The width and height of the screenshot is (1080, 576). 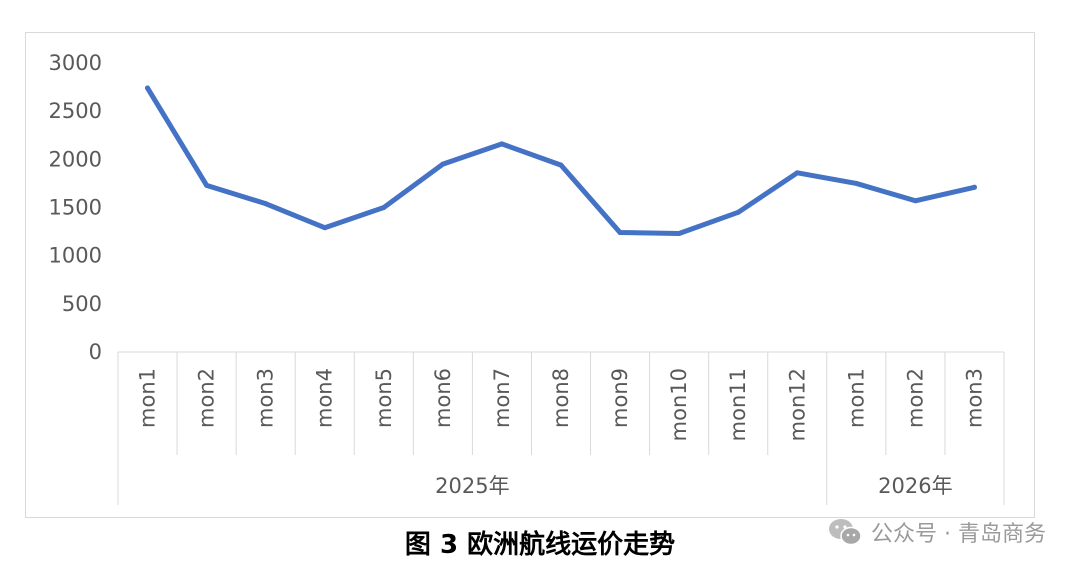 What do you see at coordinates (472, 486) in the screenshot?
I see `group-label: 2025年` at bounding box center [472, 486].